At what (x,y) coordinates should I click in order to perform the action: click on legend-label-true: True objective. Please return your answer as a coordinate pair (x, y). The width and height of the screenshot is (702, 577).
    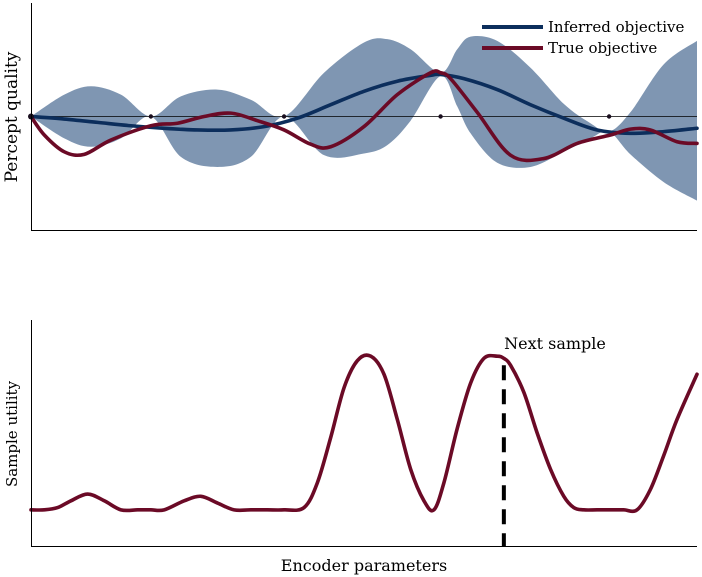
    Looking at the image, I should click on (602, 48).